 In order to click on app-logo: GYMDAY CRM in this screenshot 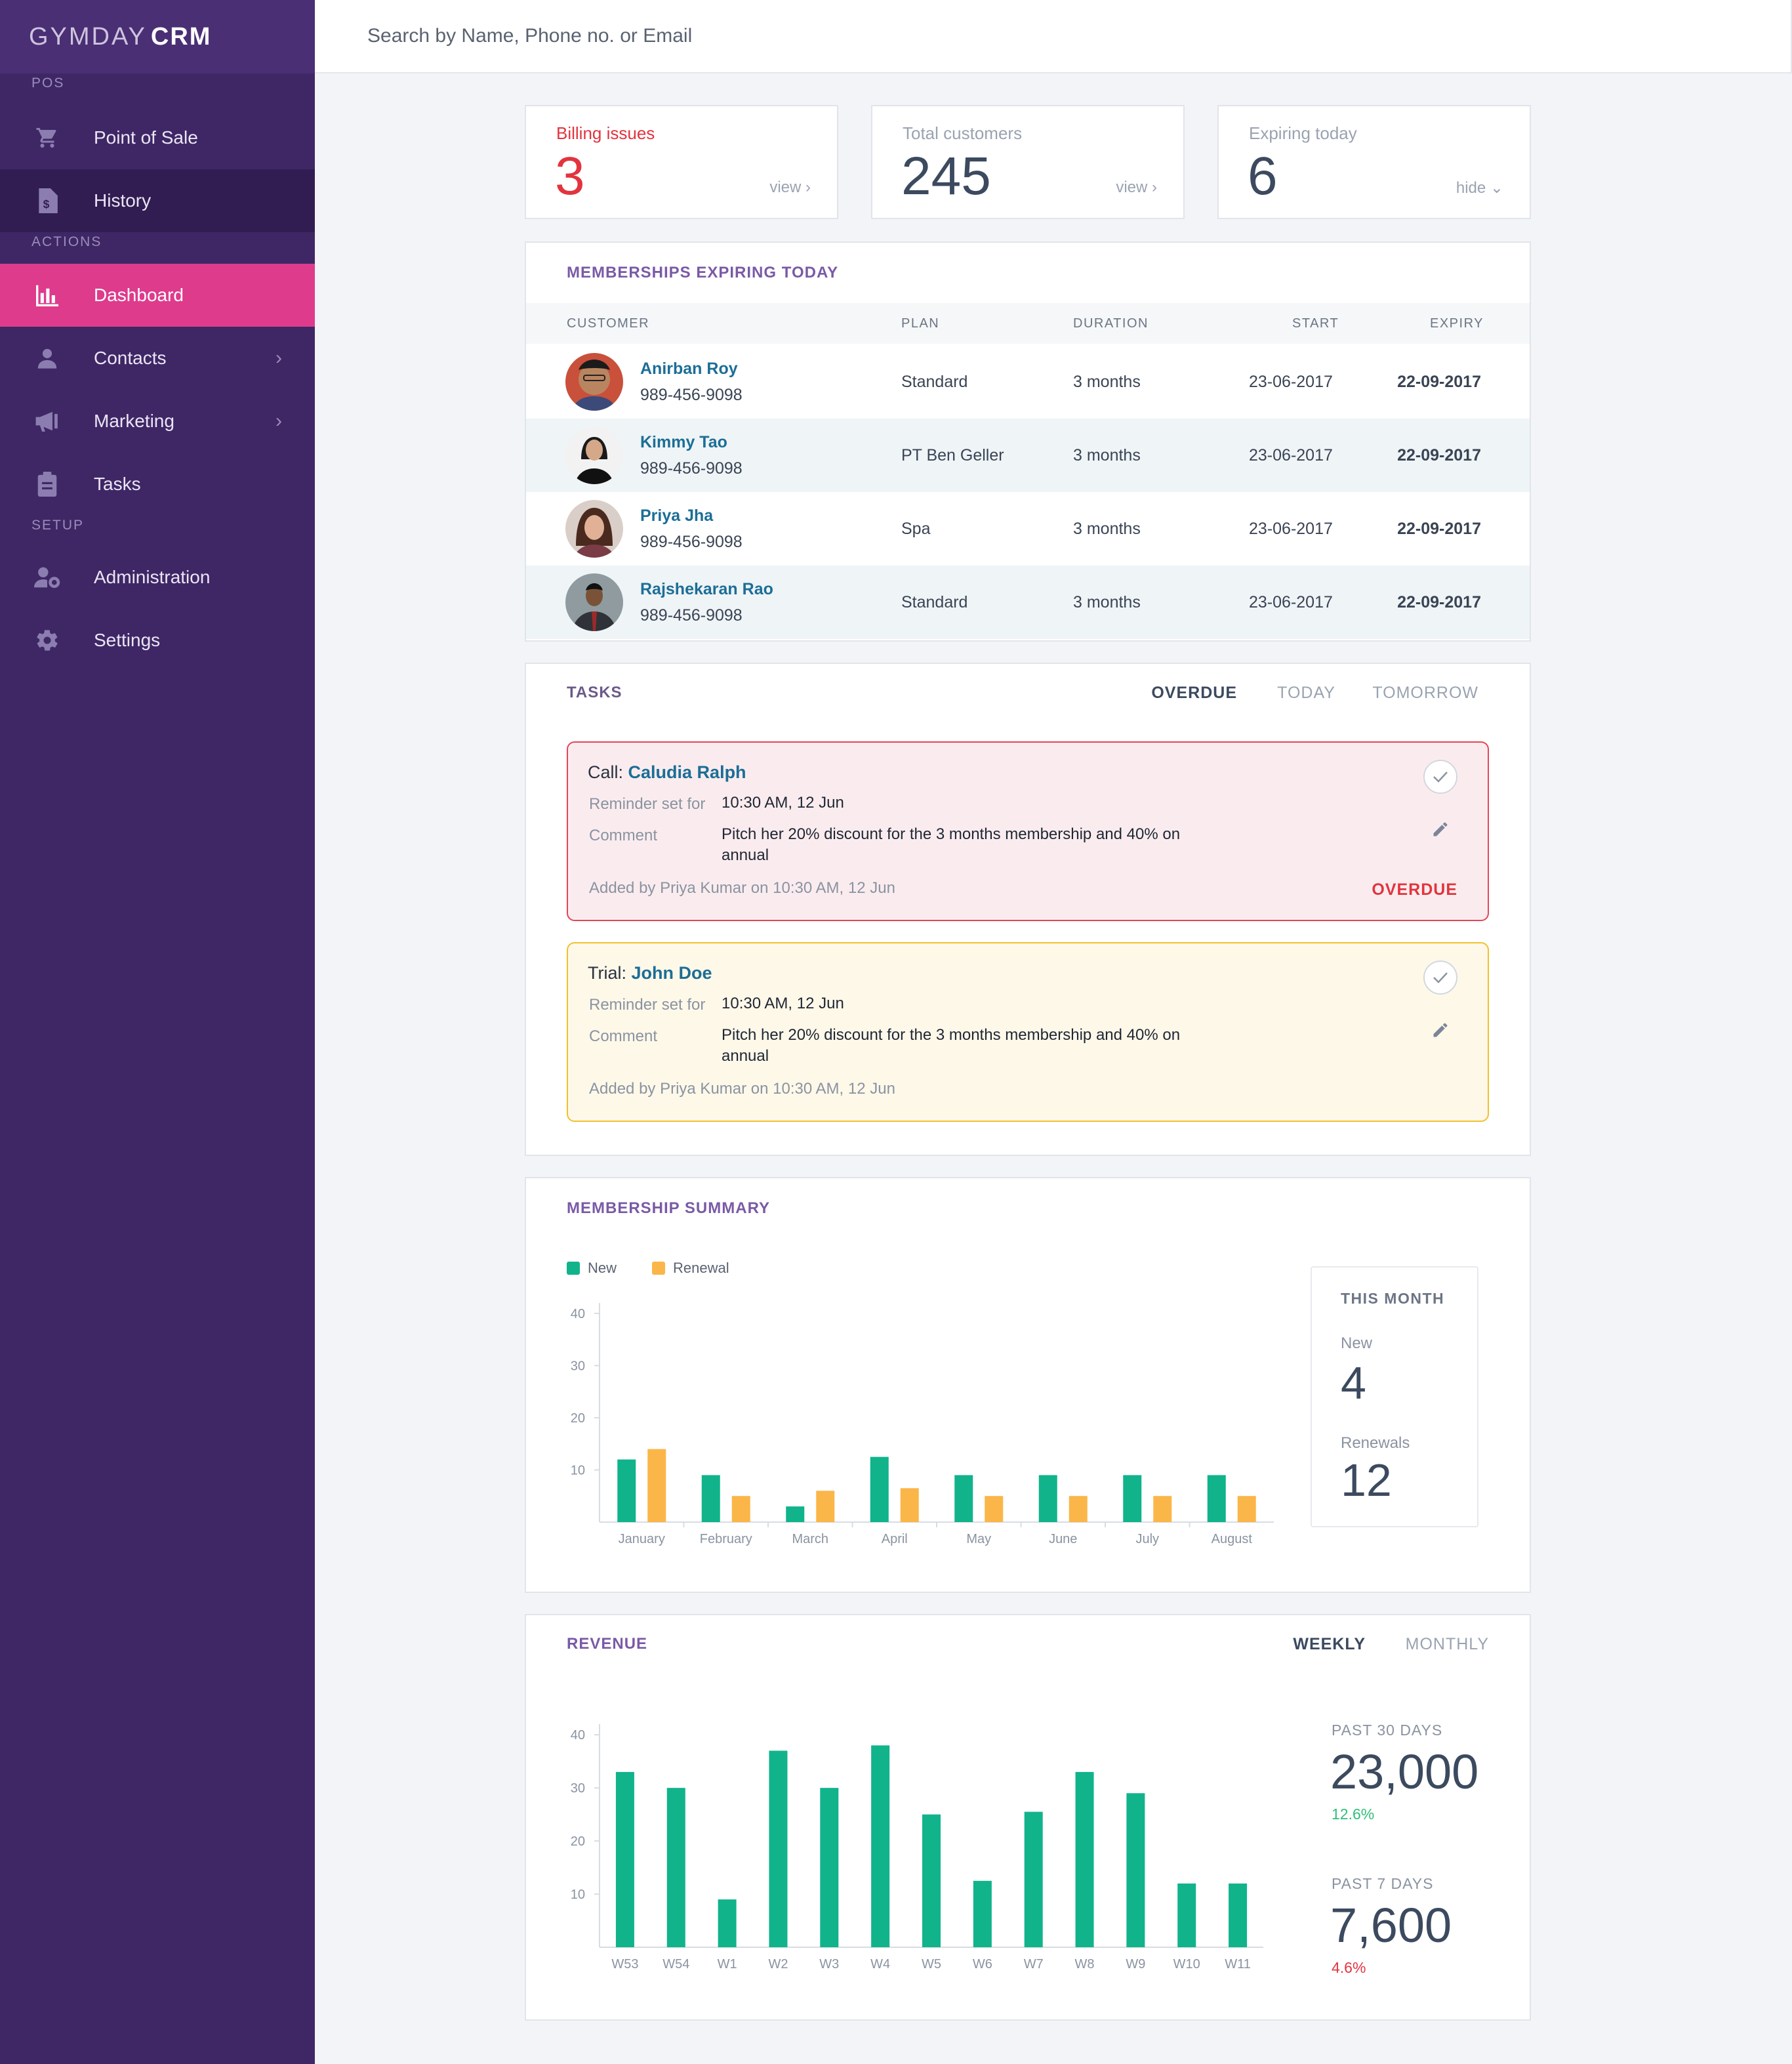, I will do `click(157, 36)`.